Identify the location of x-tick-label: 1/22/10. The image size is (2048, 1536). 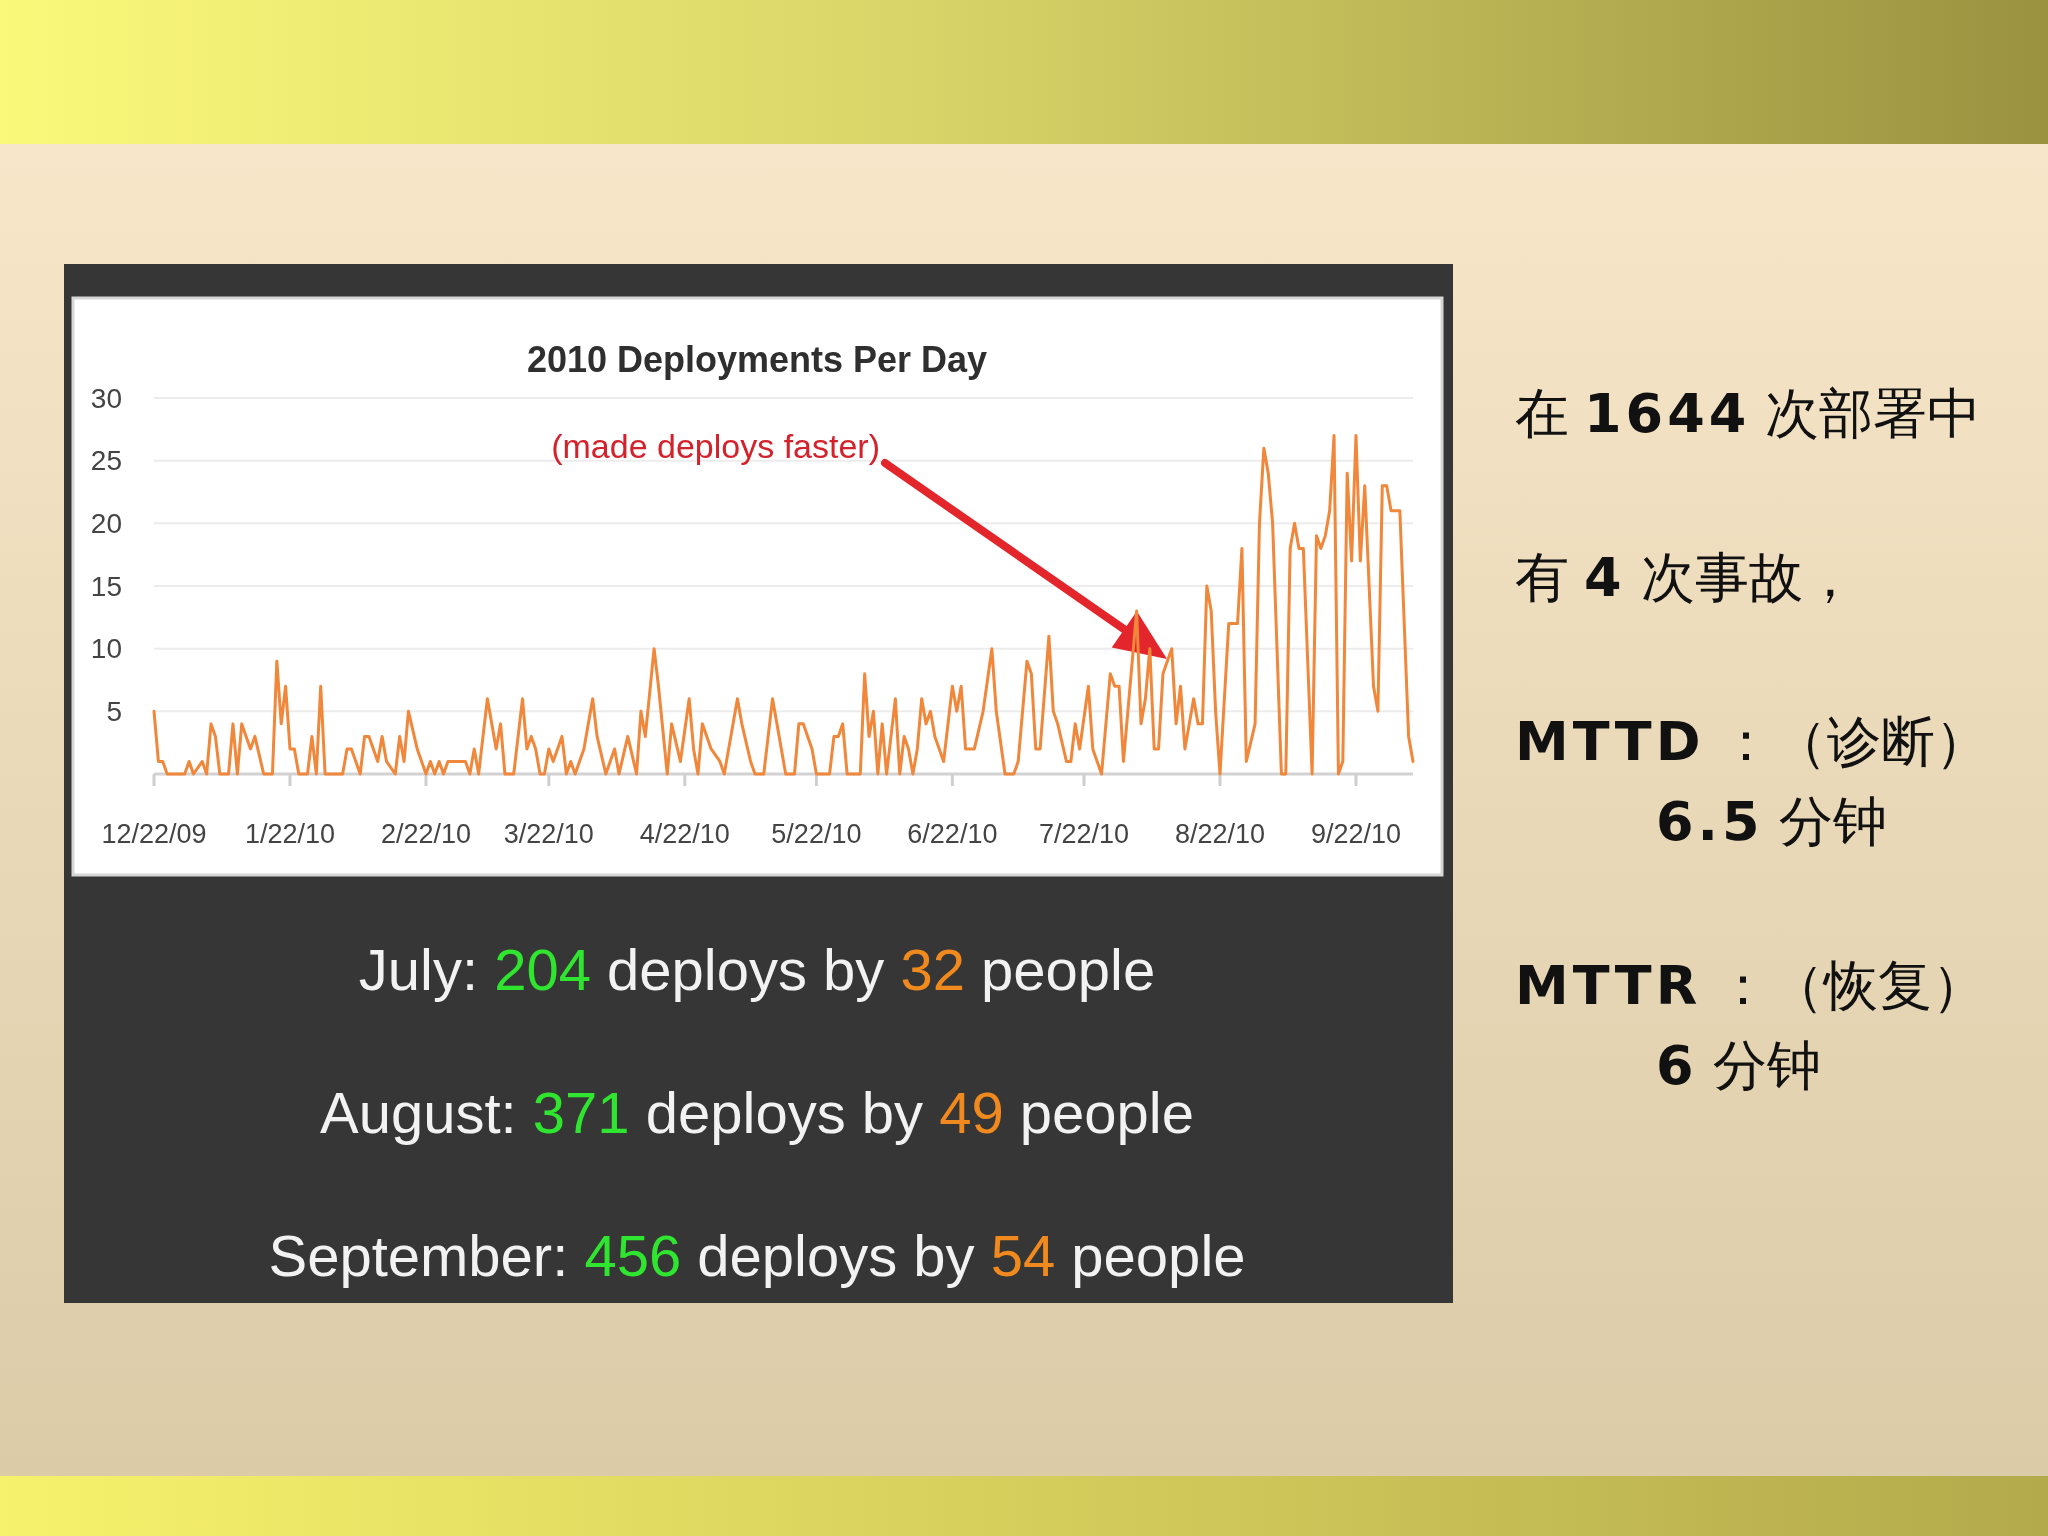
(290, 834).